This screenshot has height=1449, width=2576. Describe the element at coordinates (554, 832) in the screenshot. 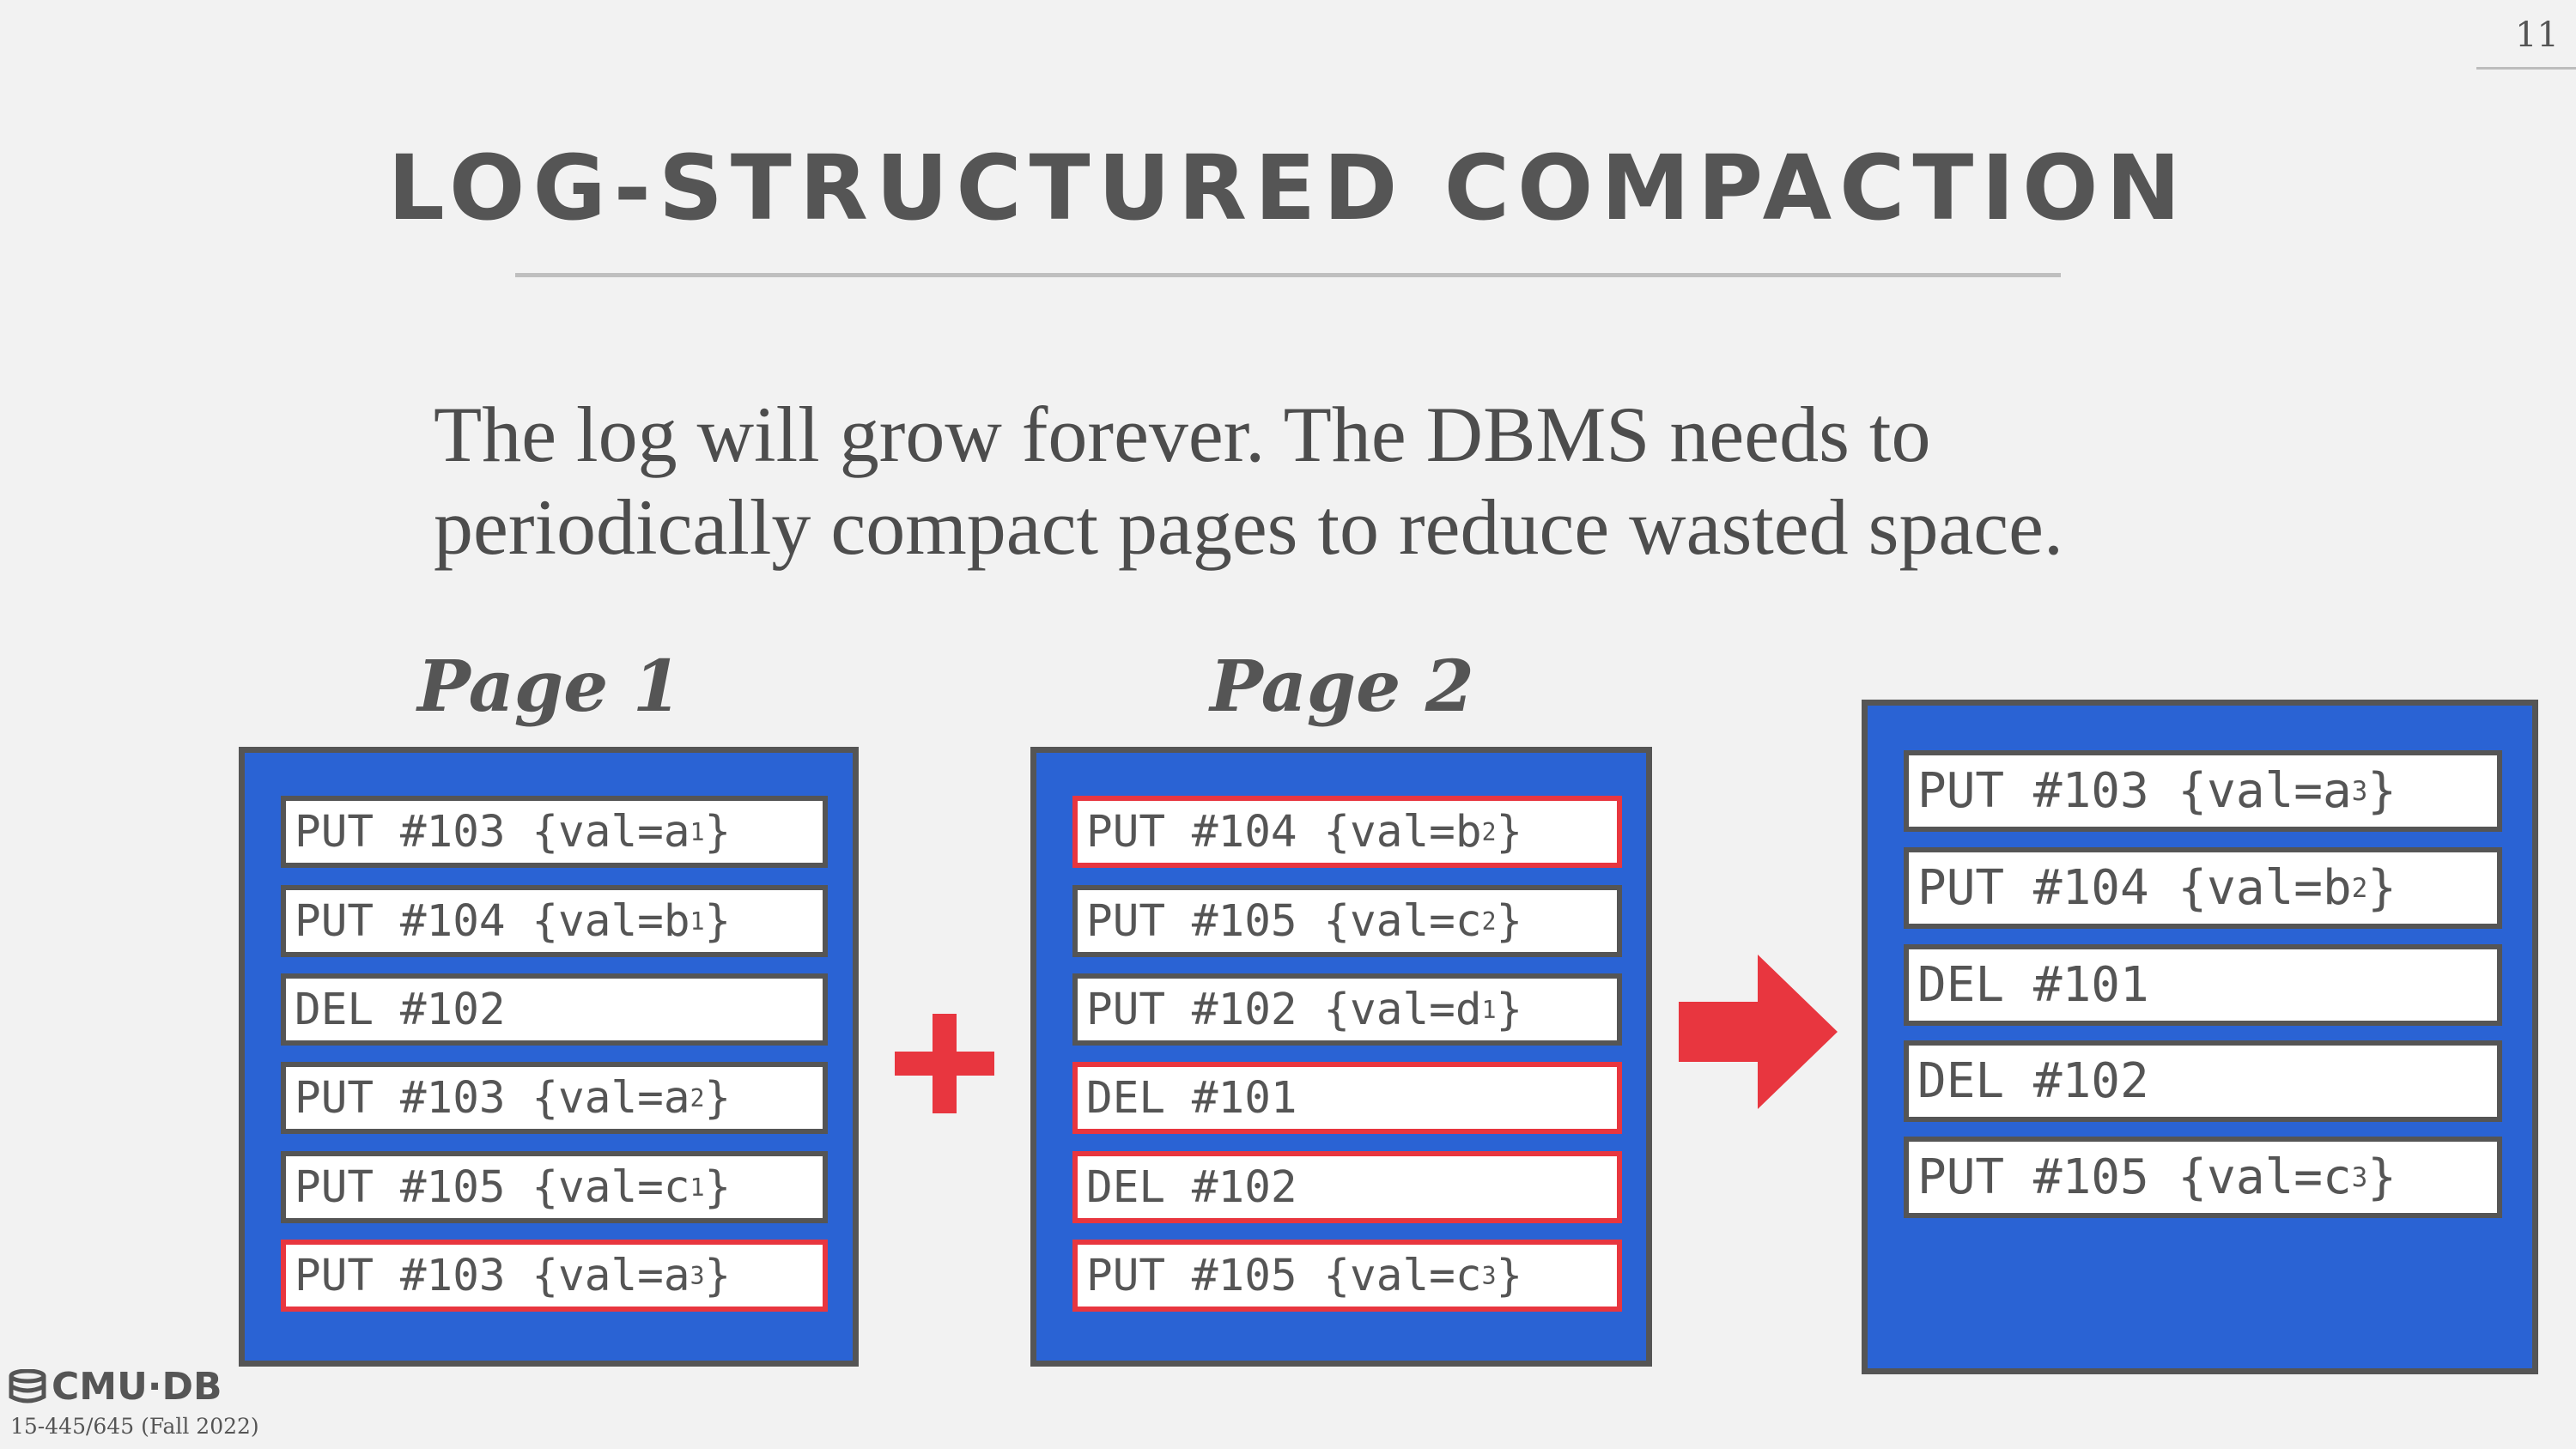

I see `page-1-entry-1: PUT #103 {val=a 1}` at that location.